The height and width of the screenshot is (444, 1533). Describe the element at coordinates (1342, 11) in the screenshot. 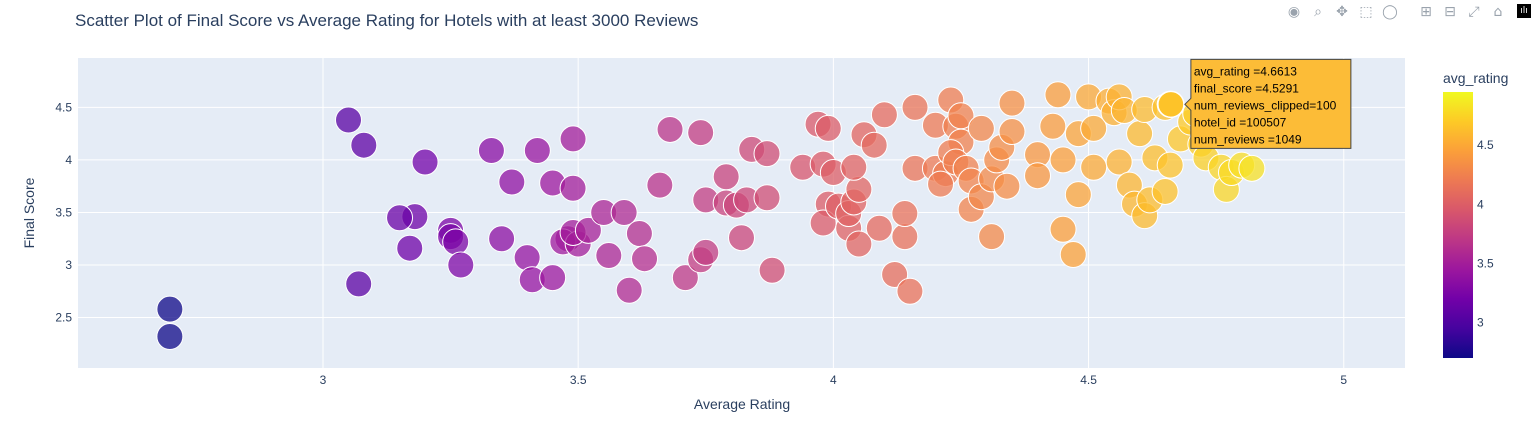

I see `pan-icon: ✥` at that location.